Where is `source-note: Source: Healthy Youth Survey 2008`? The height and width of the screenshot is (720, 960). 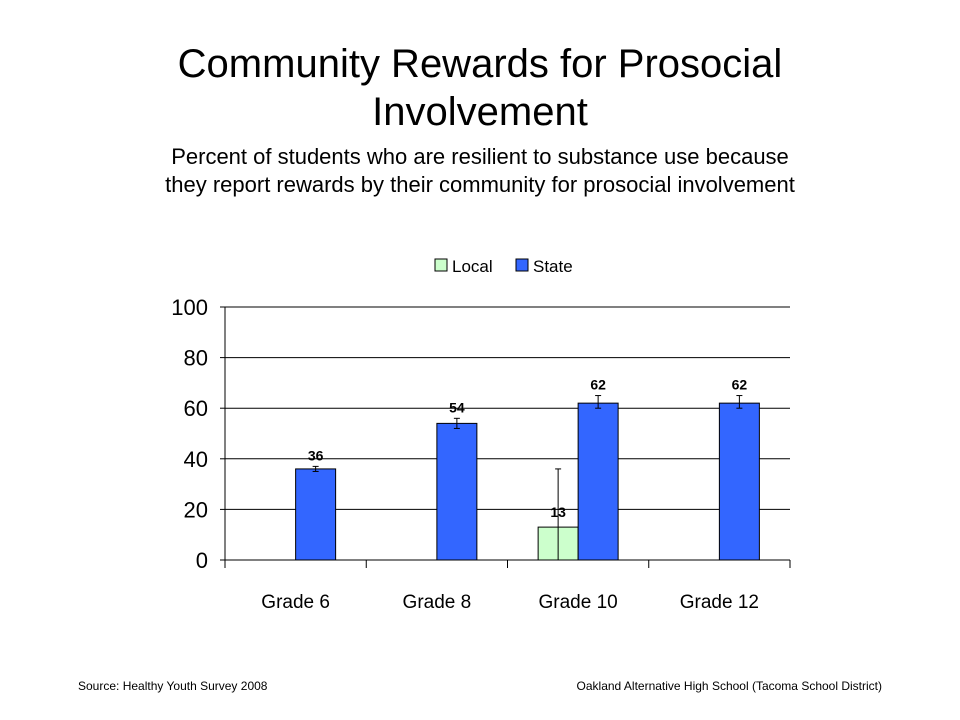 source-note: Source: Healthy Youth Survey 2008 is located at coordinates (173, 686).